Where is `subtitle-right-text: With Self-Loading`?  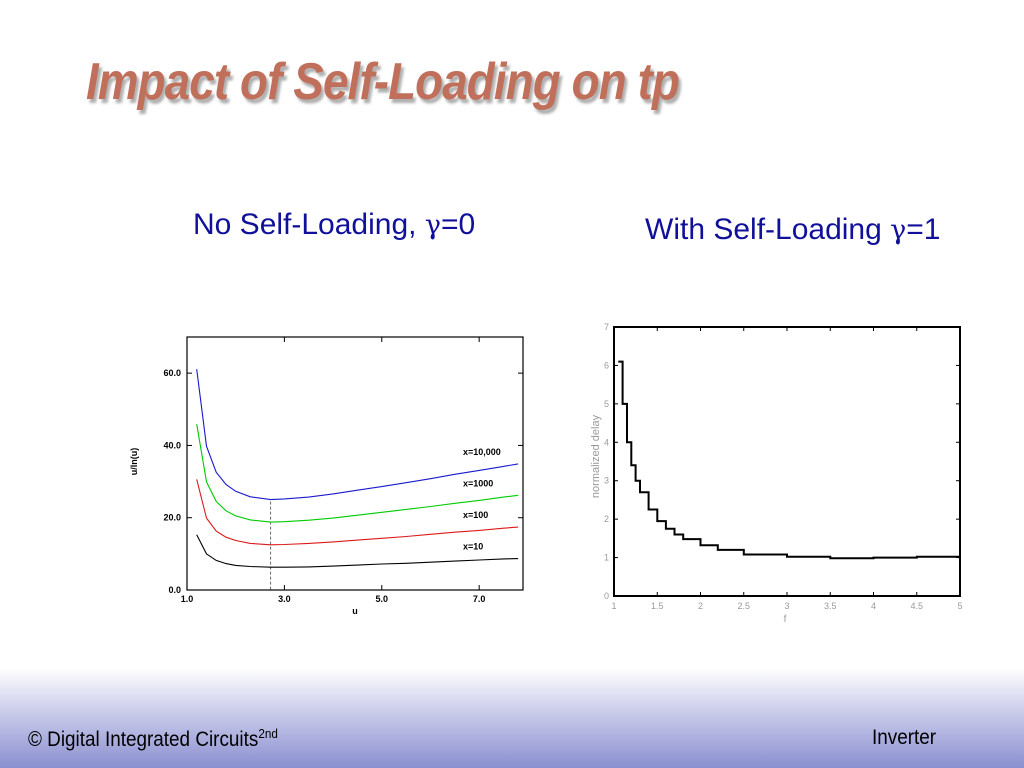
subtitle-right-text: With Self-Loading is located at coordinates (768, 229).